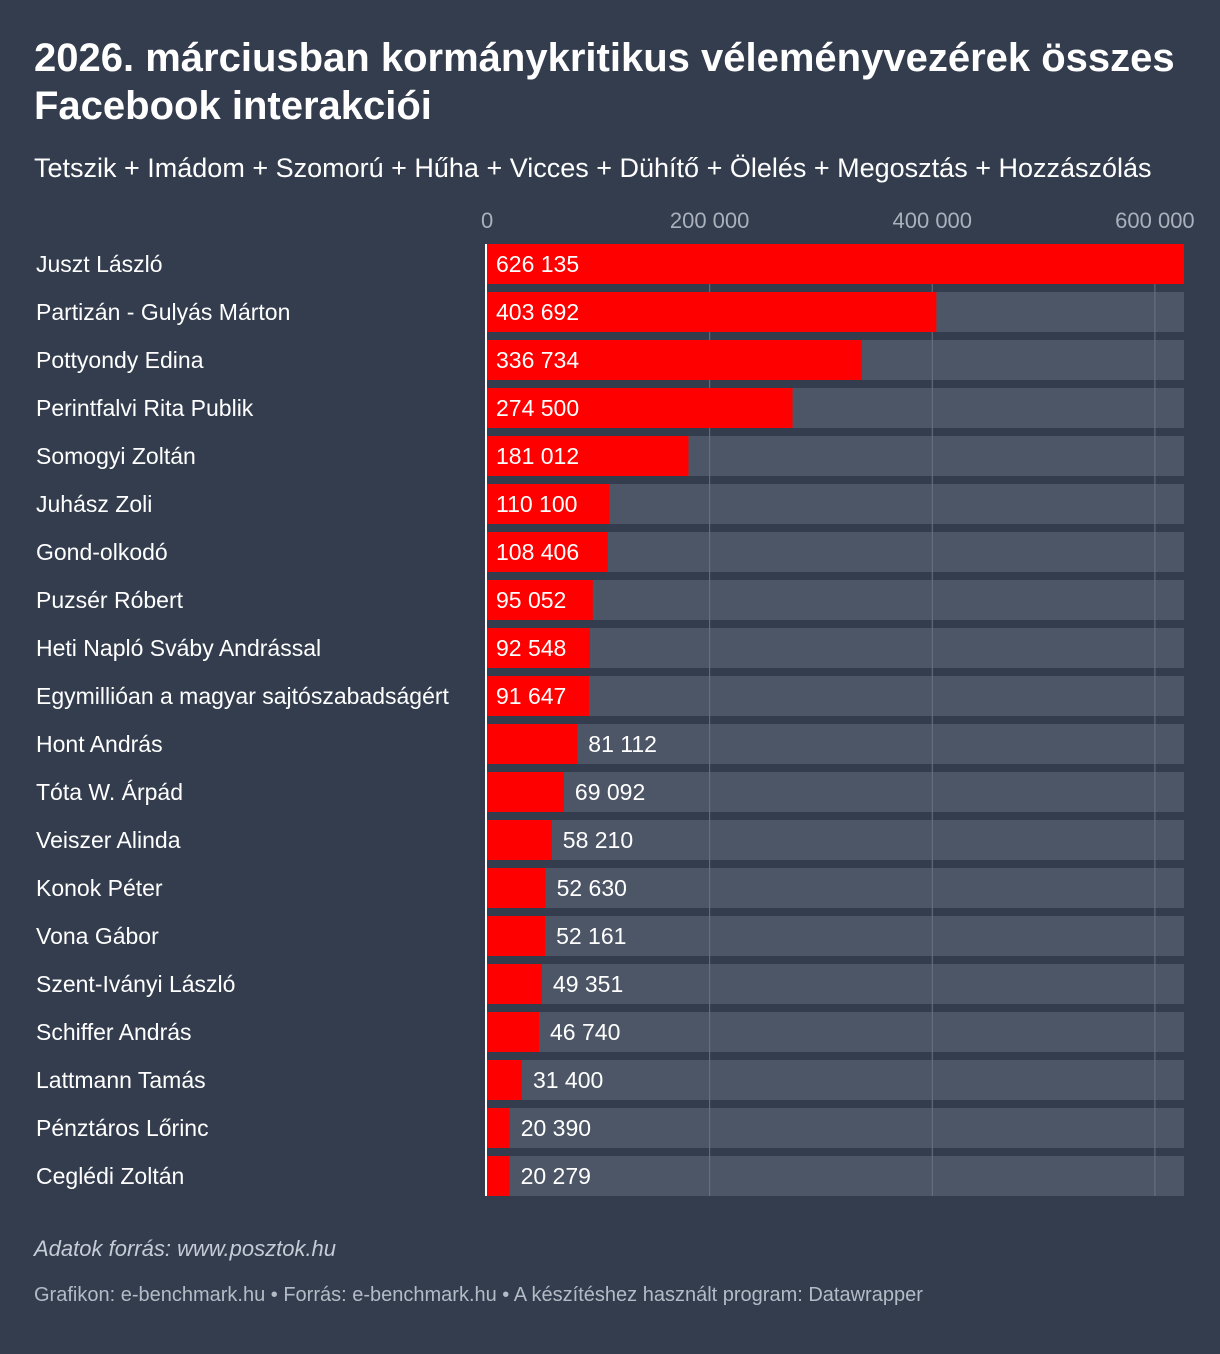 This screenshot has width=1220, height=1354. Describe the element at coordinates (537, 360) in the screenshot. I see `value-label: 336 734` at that location.